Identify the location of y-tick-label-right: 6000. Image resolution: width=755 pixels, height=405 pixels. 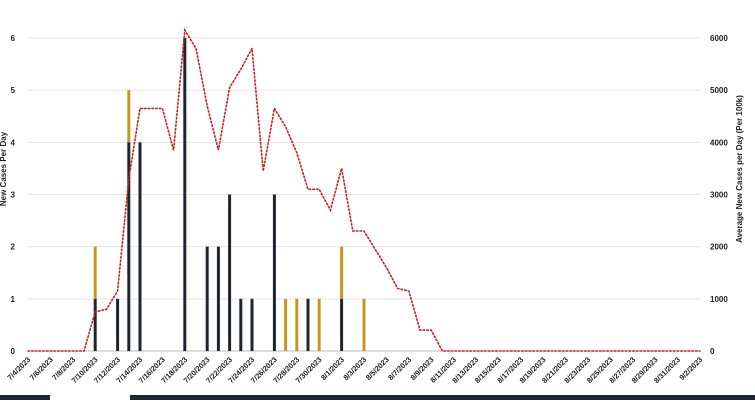
(719, 38).